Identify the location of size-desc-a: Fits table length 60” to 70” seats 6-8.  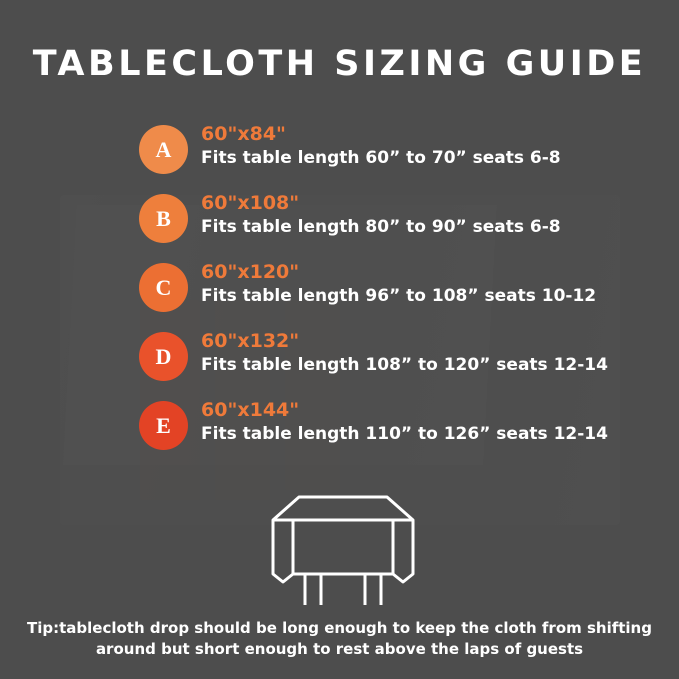
(381, 158).